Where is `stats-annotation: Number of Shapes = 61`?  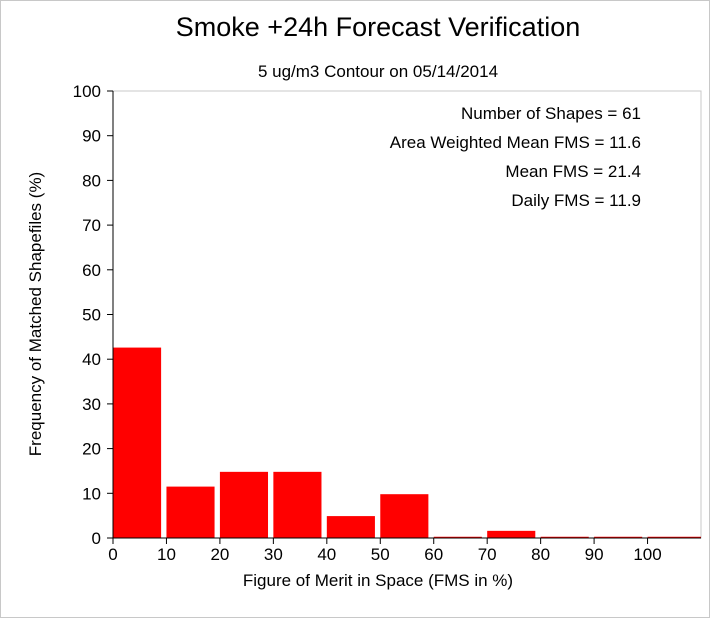 stats-annotation: Number of Shapes = 61 is located at coordinates (551, 113).